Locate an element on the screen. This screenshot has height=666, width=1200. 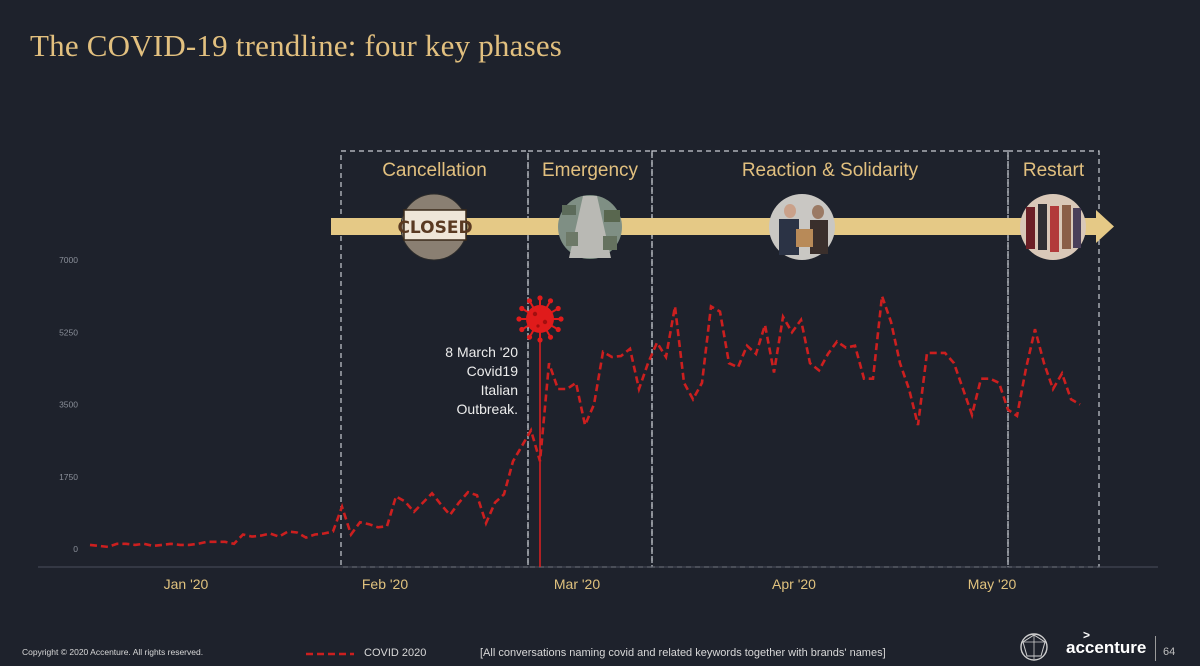
annotation-line: Covid19 is located at coordinates (492, 371).